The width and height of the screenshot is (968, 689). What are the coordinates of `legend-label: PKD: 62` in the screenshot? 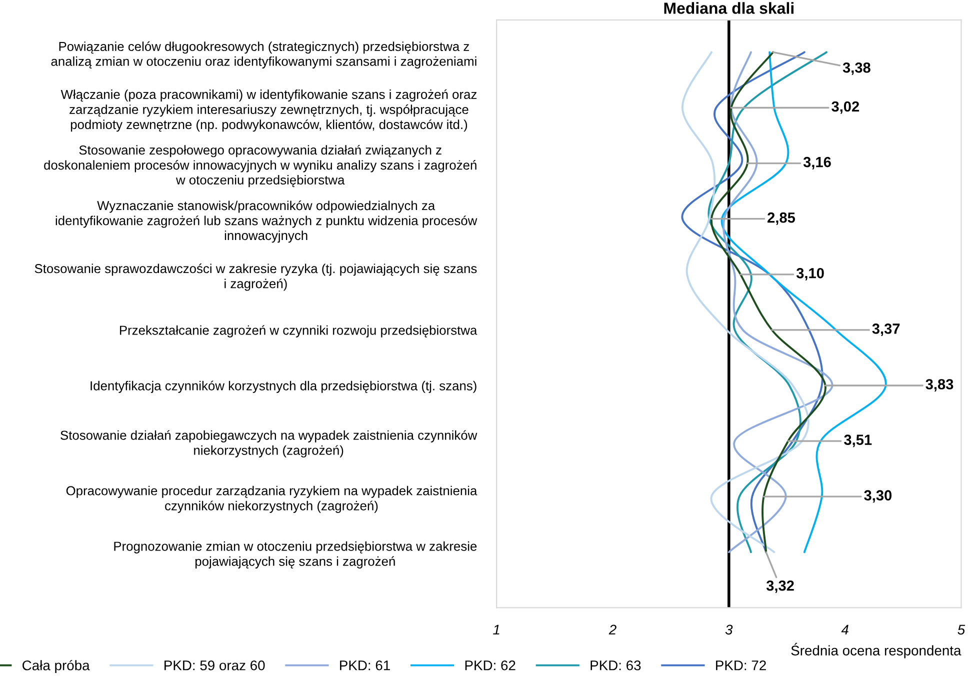 It's located at (490, 665).